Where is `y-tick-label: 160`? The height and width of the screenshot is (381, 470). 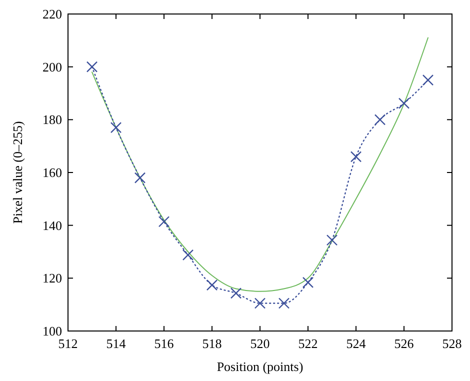
y-tick-label: 160 is located at coordinates (52, 172).